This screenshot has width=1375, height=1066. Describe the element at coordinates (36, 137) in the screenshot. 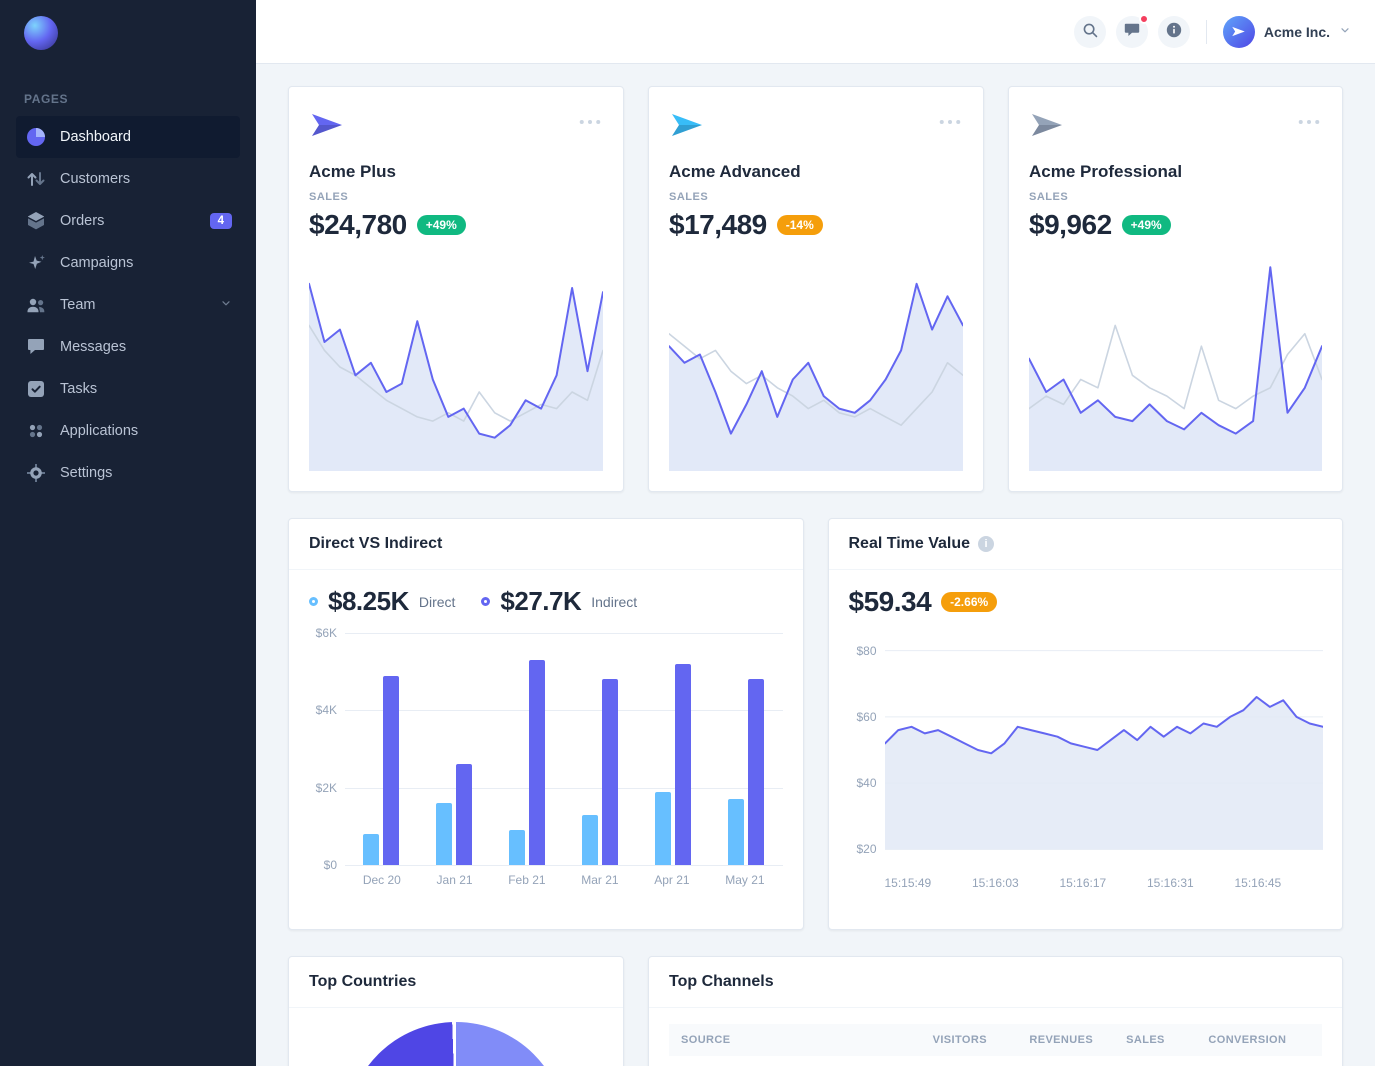

I see `dashboard-icon` at that location.